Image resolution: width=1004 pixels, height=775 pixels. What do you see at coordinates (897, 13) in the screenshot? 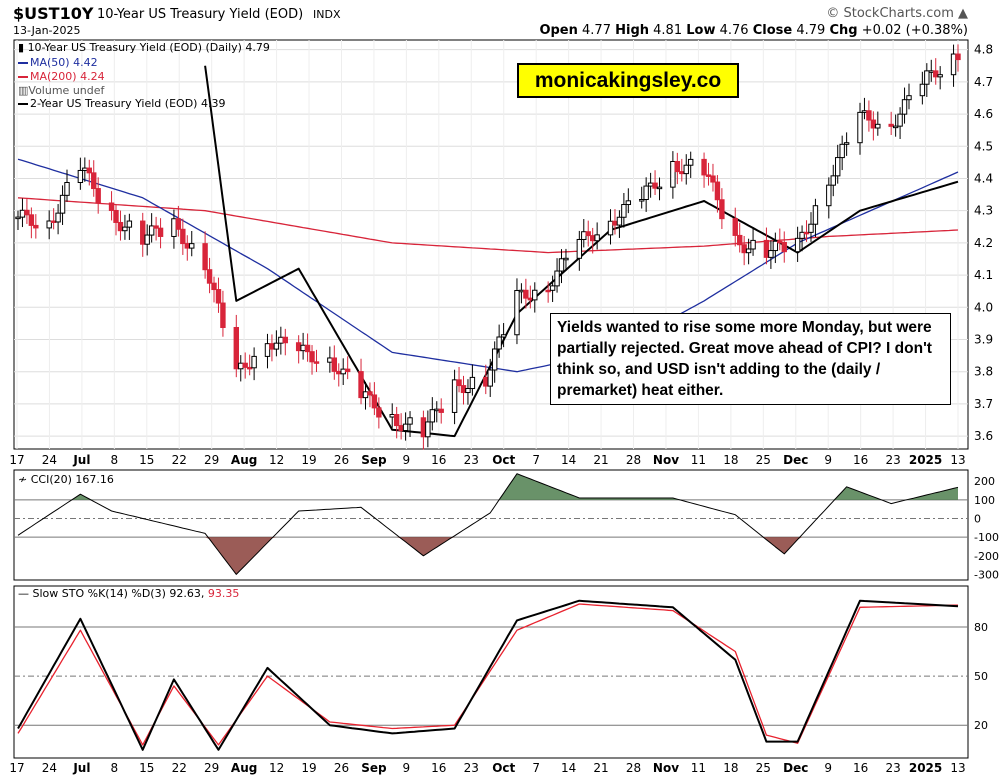
I see `stockcharts-brand: © StockCharts.com ▲` at bounding box center [897, 13].